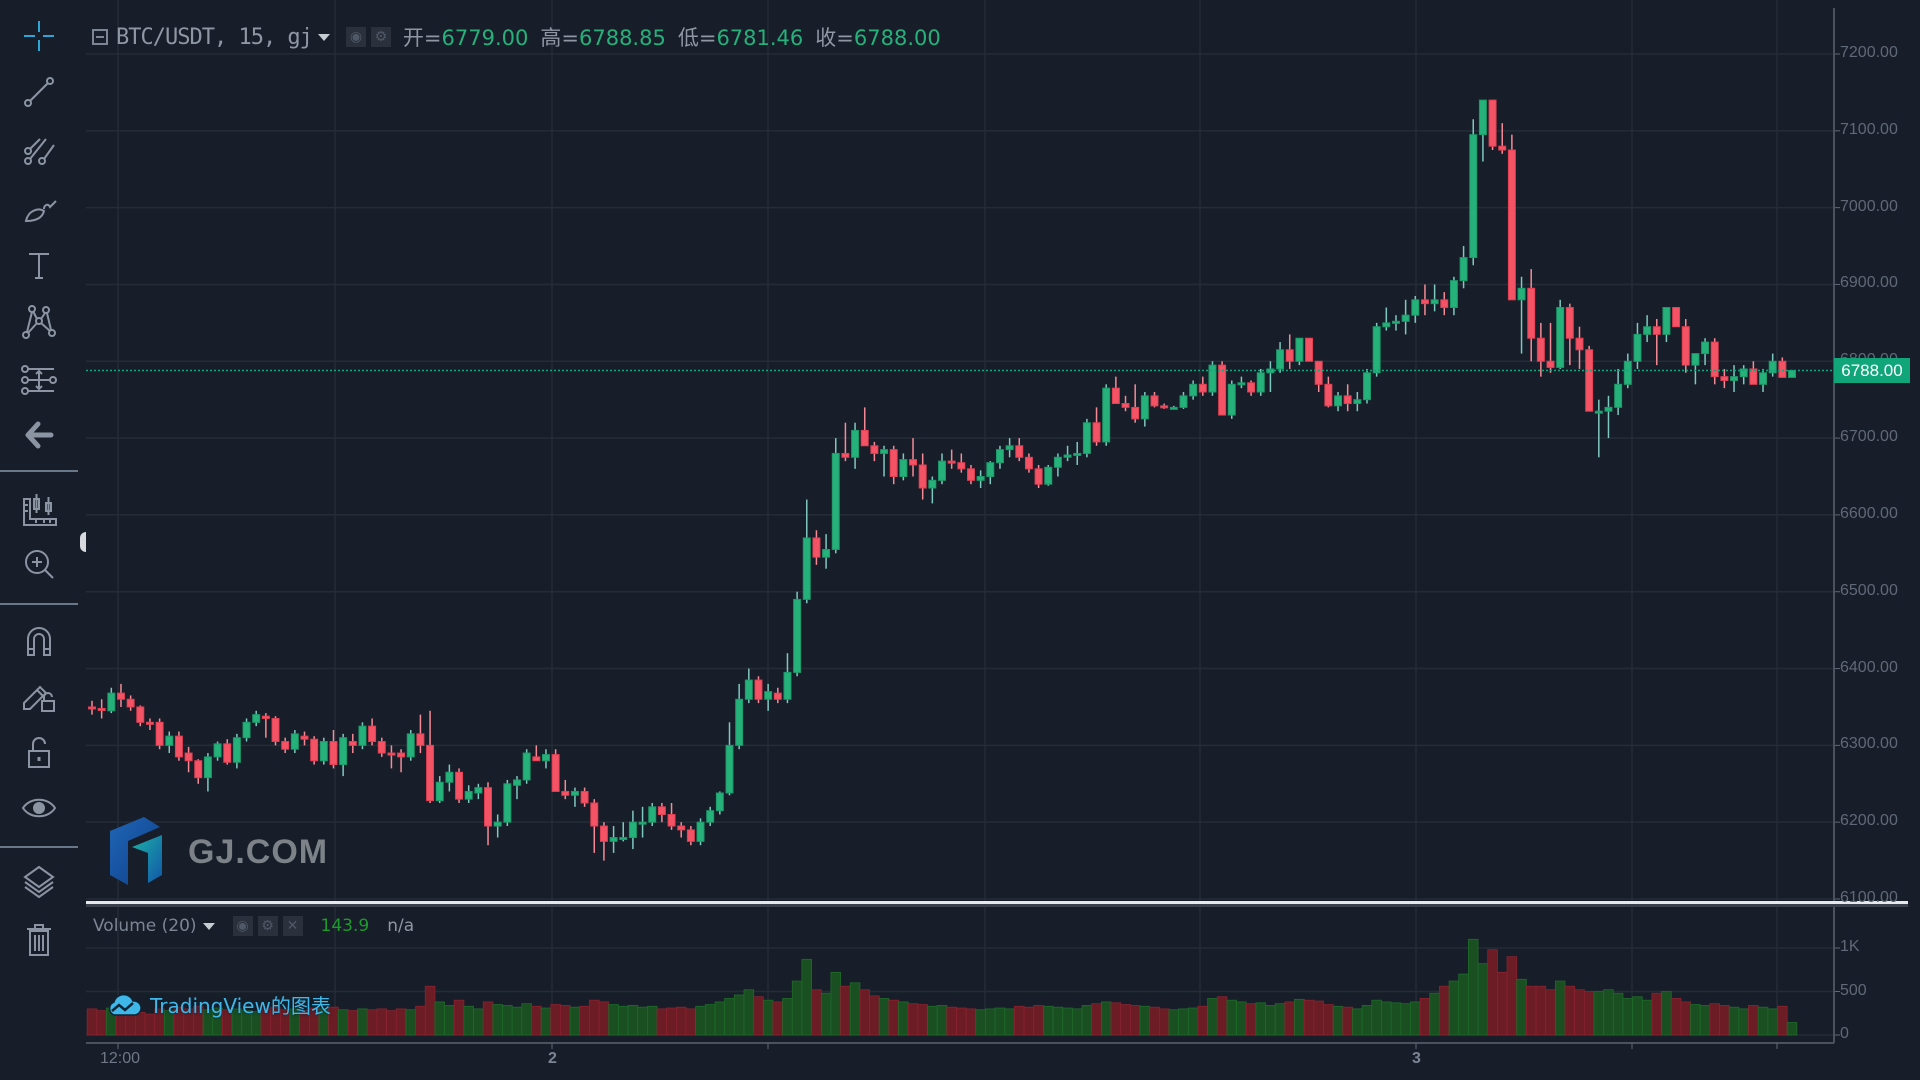 The height and width of the screenshot is (1080, 1920). I want to click on brand-watermark-text: GJ.COM, so click(258, 851).